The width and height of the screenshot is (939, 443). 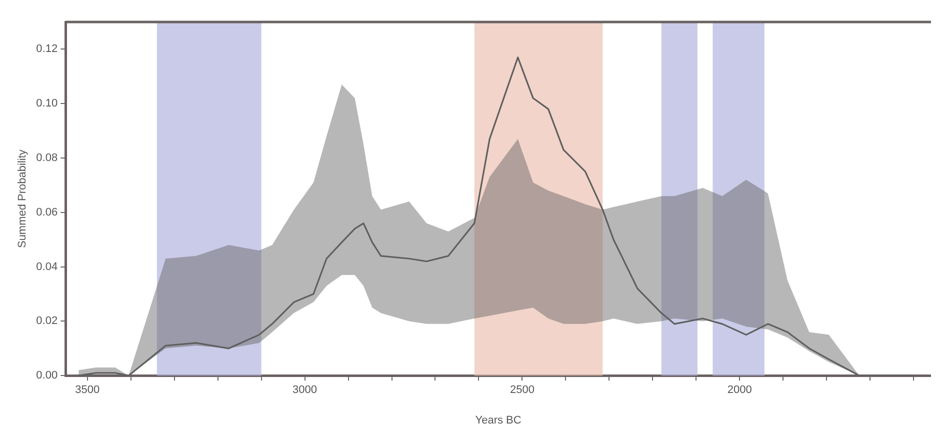 What do you see at coordinates (47, 266) in the screenshot?
I see `y-tick-label: 0.04` at bounding box center [47, 266].